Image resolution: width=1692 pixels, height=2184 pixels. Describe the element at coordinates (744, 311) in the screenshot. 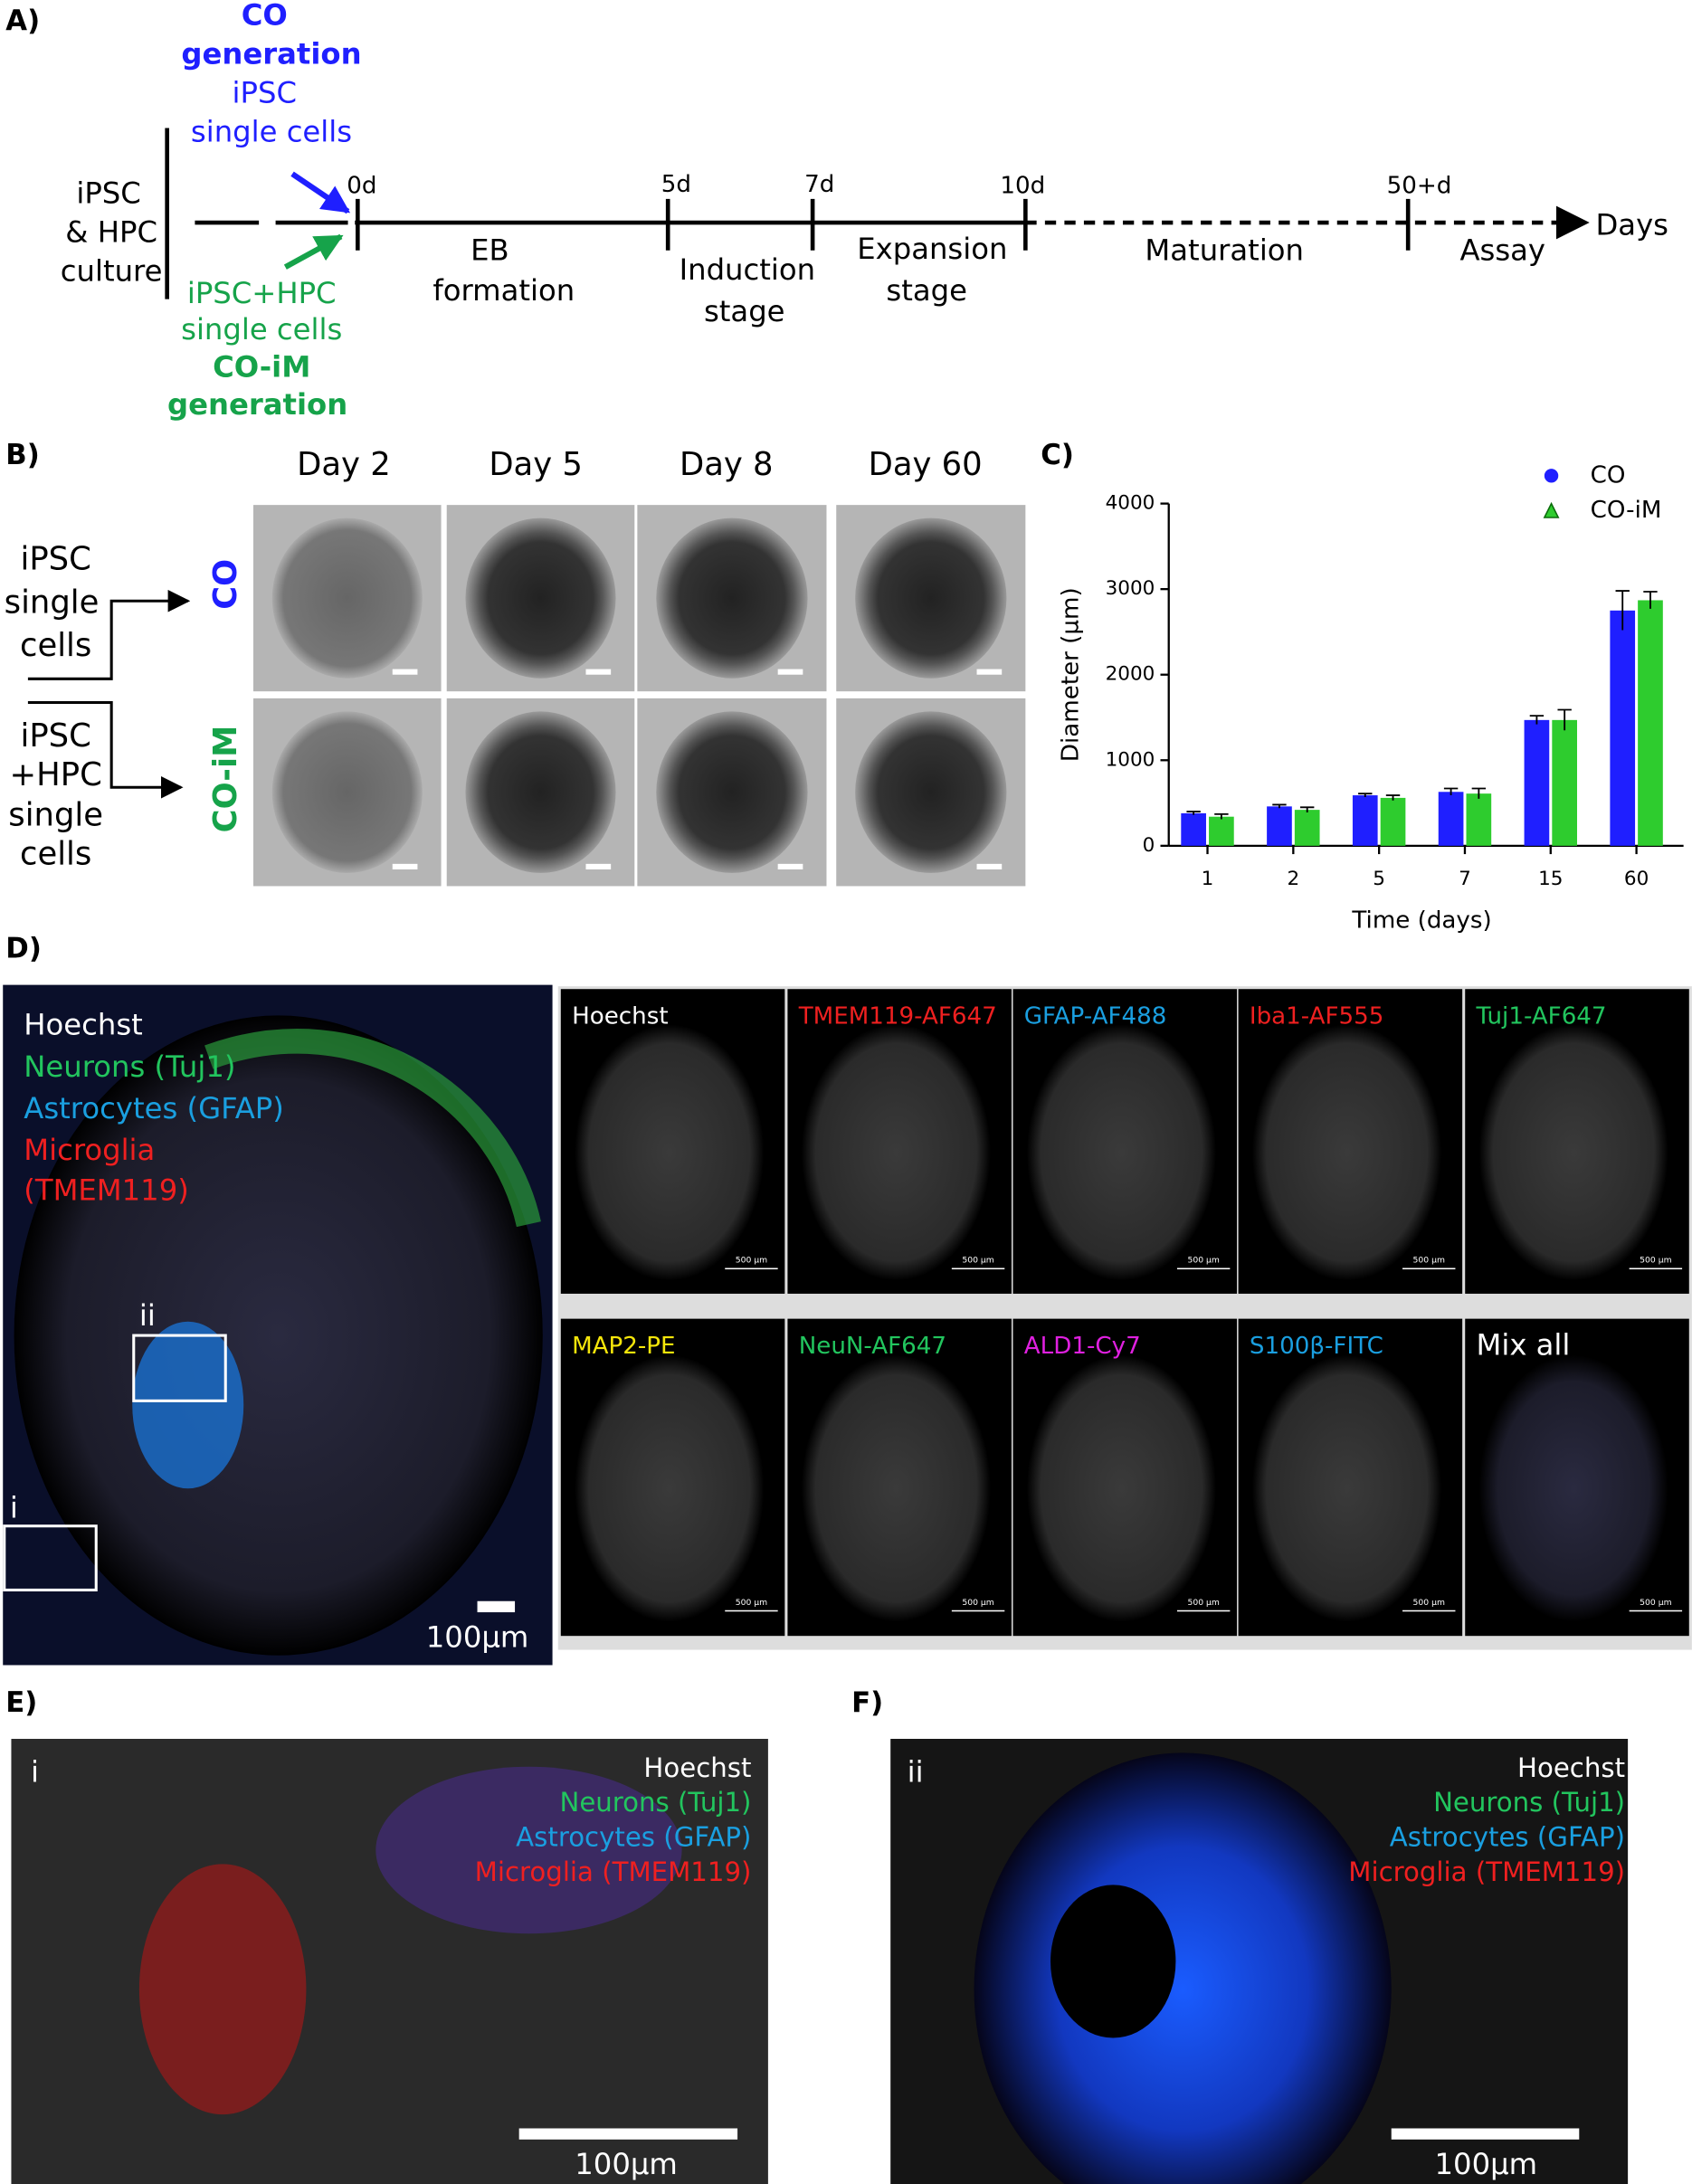

I see `stage: stage` at that location.